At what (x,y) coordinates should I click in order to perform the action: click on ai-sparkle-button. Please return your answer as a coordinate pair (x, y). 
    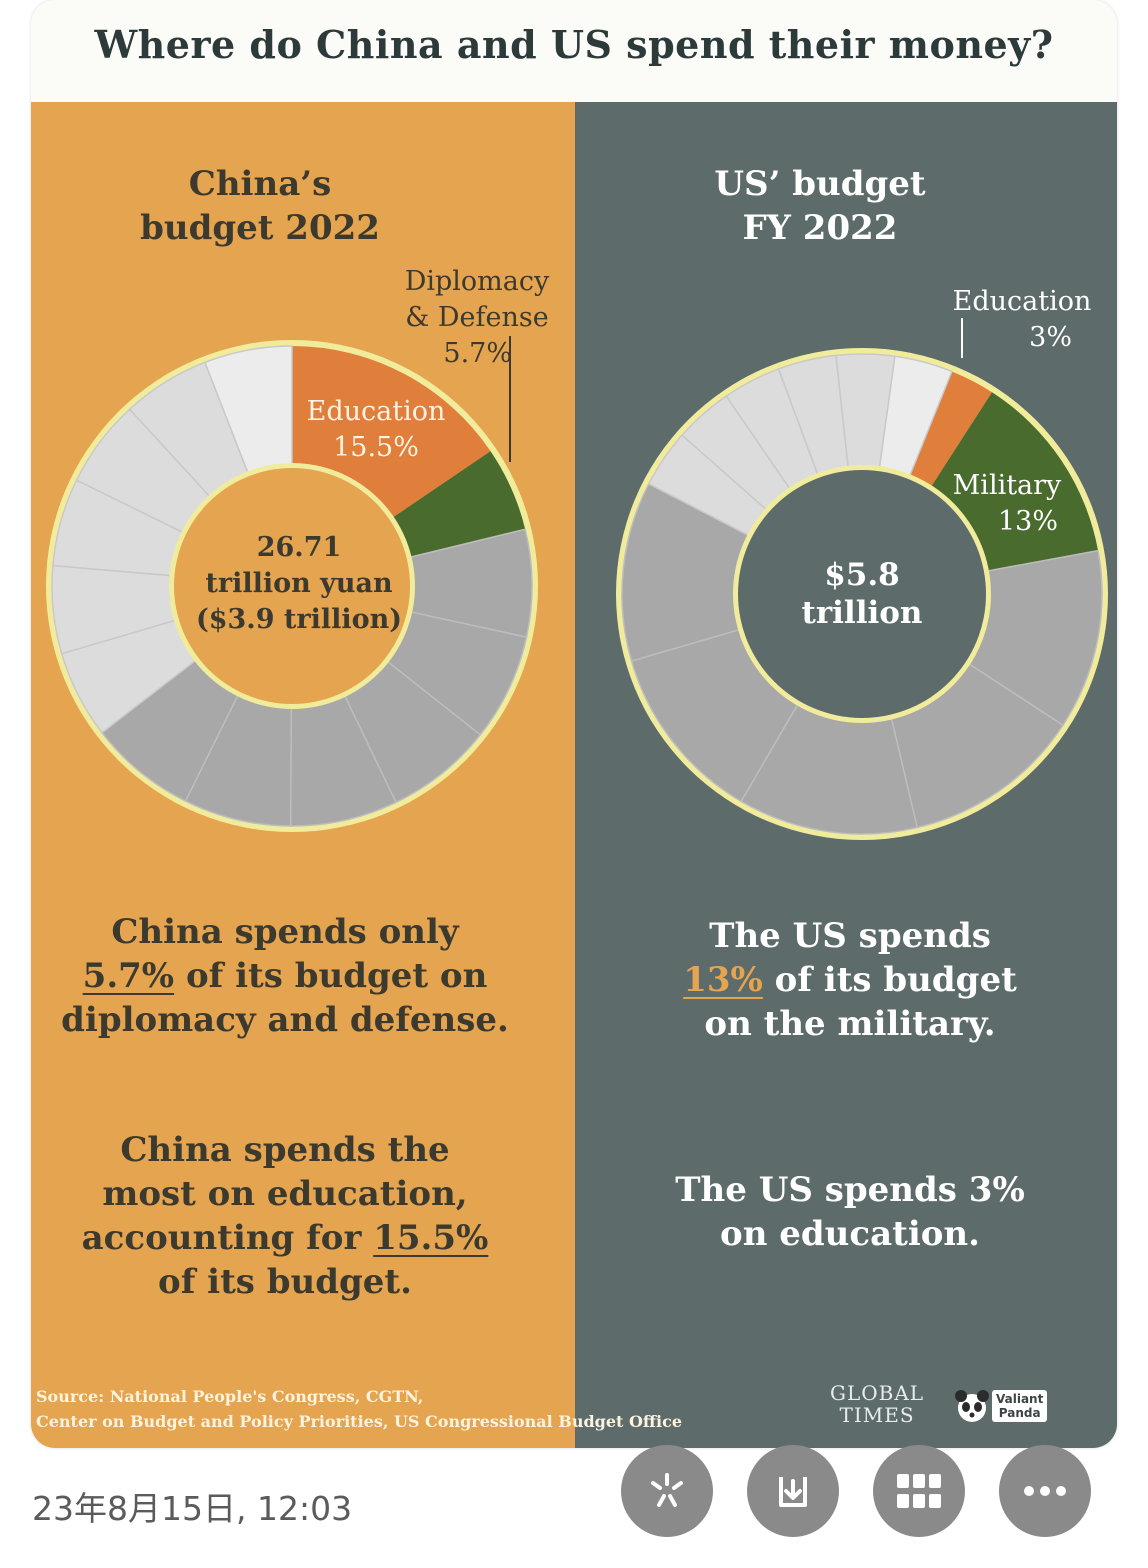
    Looking at the image, I should click on (667, 1491).